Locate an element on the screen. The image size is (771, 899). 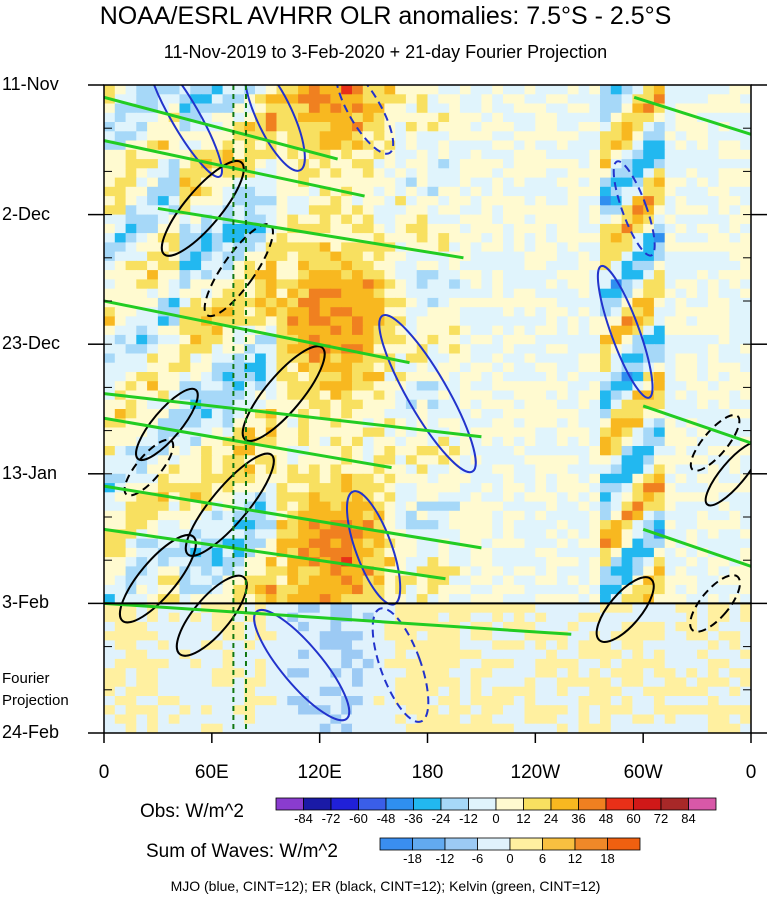
cb-obs-label: 24 is located at coordinates (551, 818).